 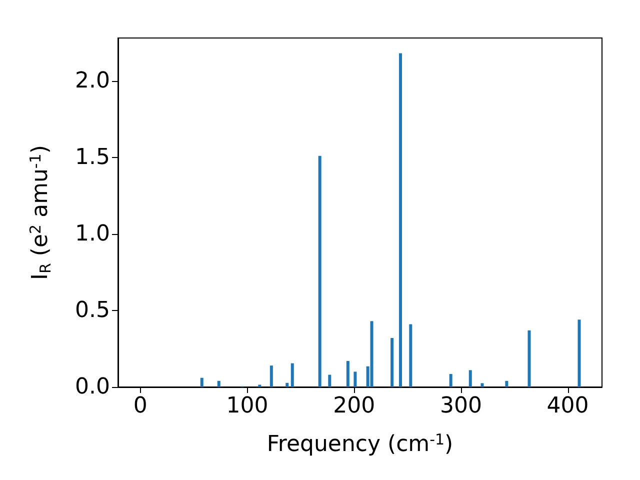 I want to click on y-tick-label: 0.0, so click(x=92, y=387).